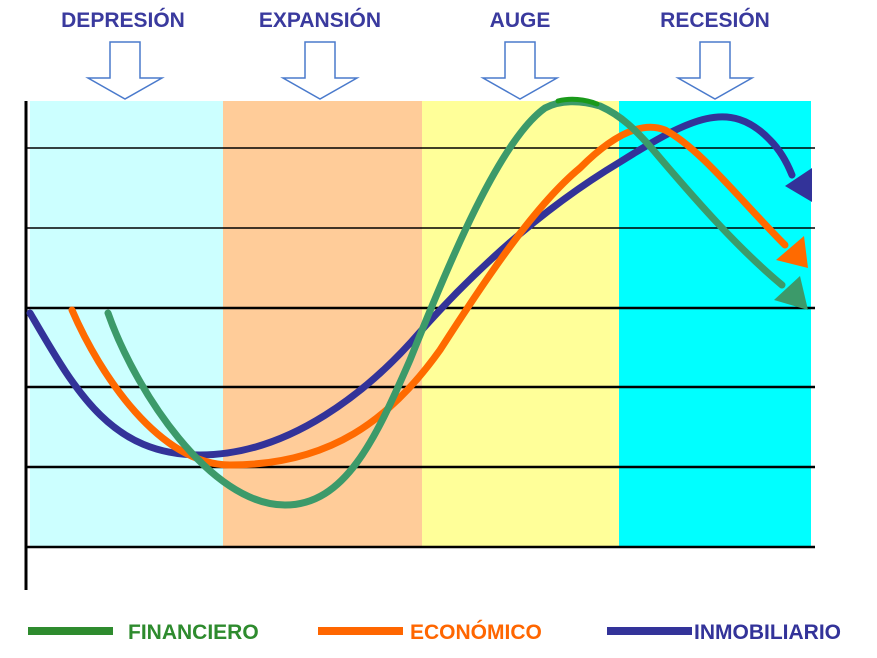  What do you see at coordinates (320, 20) in the screenshot?
I see `phase-label-expansion: EXPANSIÓN` at bounding box center [320, 20].